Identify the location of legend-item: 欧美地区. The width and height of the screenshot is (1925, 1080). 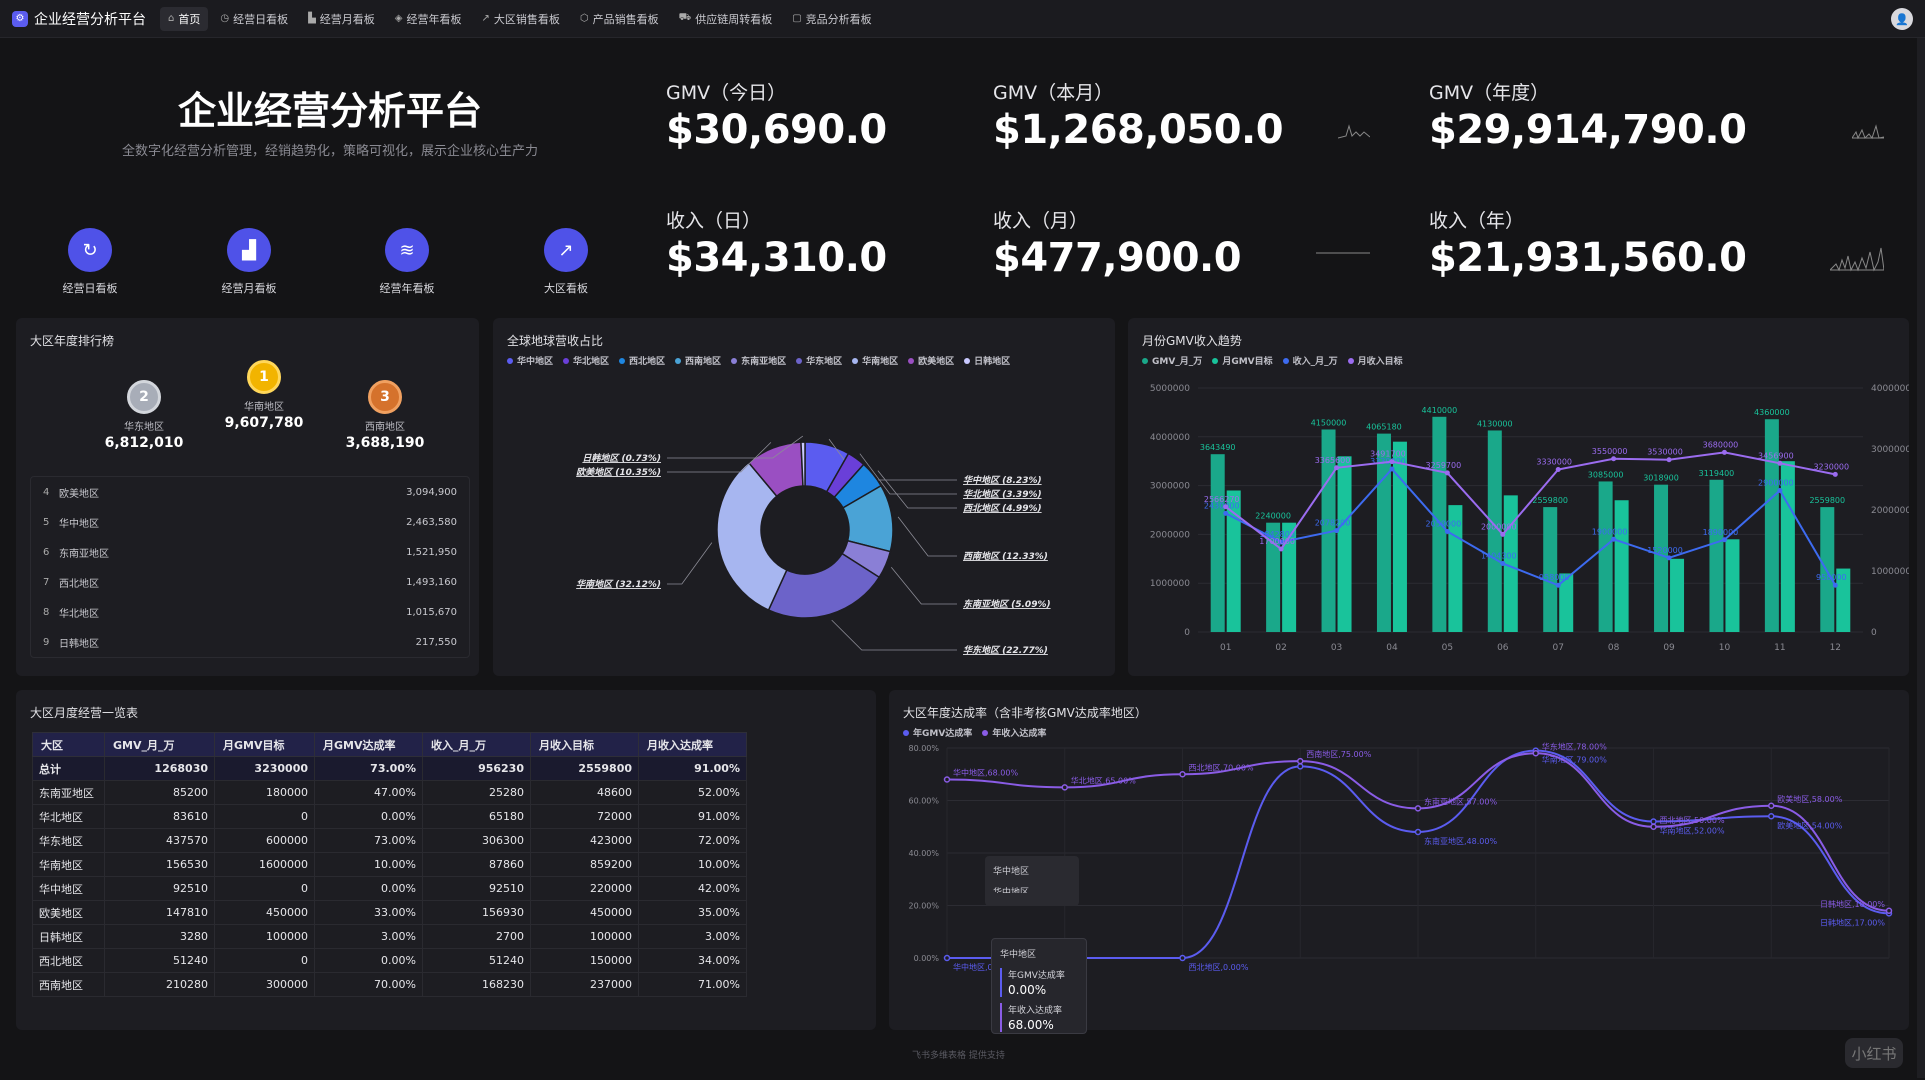
(931, 360).